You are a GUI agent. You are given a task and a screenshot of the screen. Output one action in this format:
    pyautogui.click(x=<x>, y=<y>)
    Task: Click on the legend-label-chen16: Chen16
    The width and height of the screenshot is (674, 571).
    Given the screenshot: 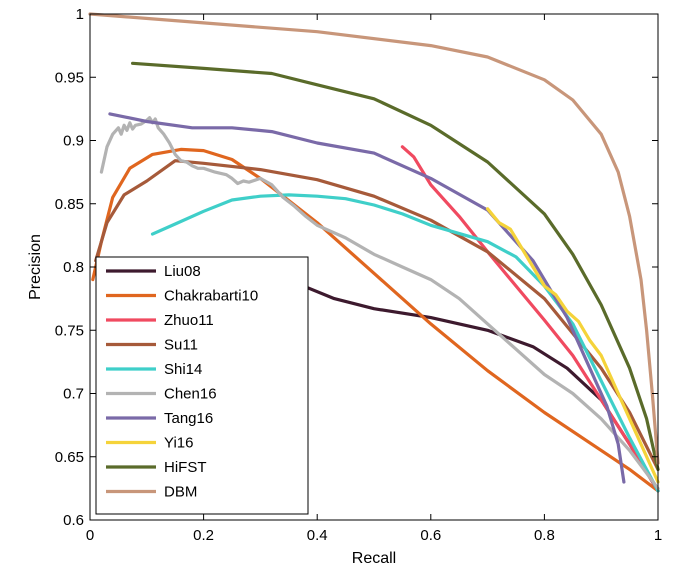 What is the action you would take?
    pyautogui.click(x=190, y=394)
    